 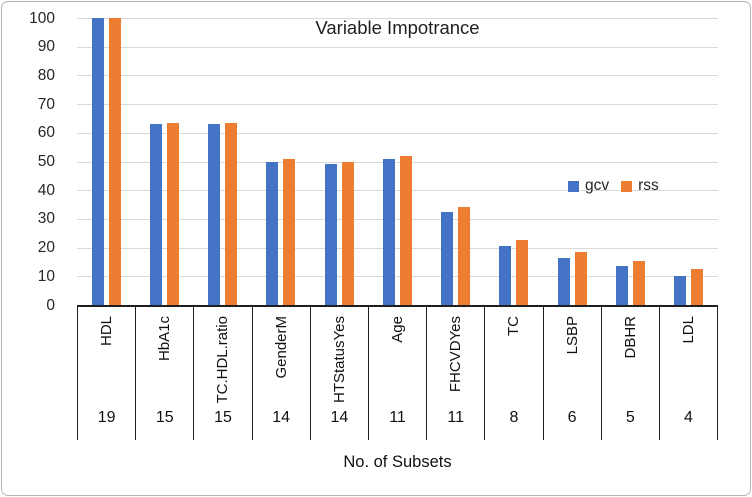 I want to click on legend-item-gcv: gcv, so click(x=588, y=186).